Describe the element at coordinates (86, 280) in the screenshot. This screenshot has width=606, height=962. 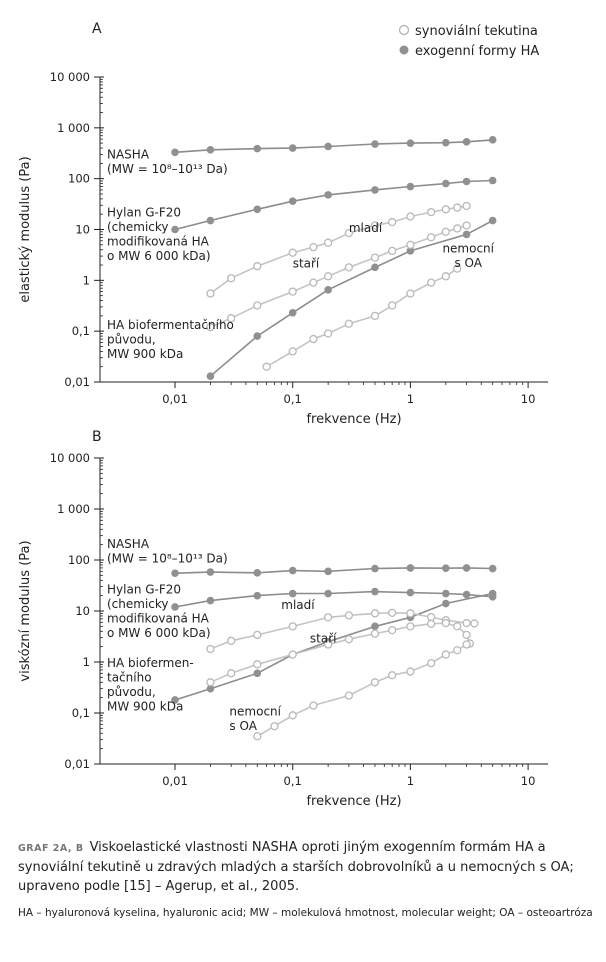
I see `y-tick-label-a: 1` at that location.